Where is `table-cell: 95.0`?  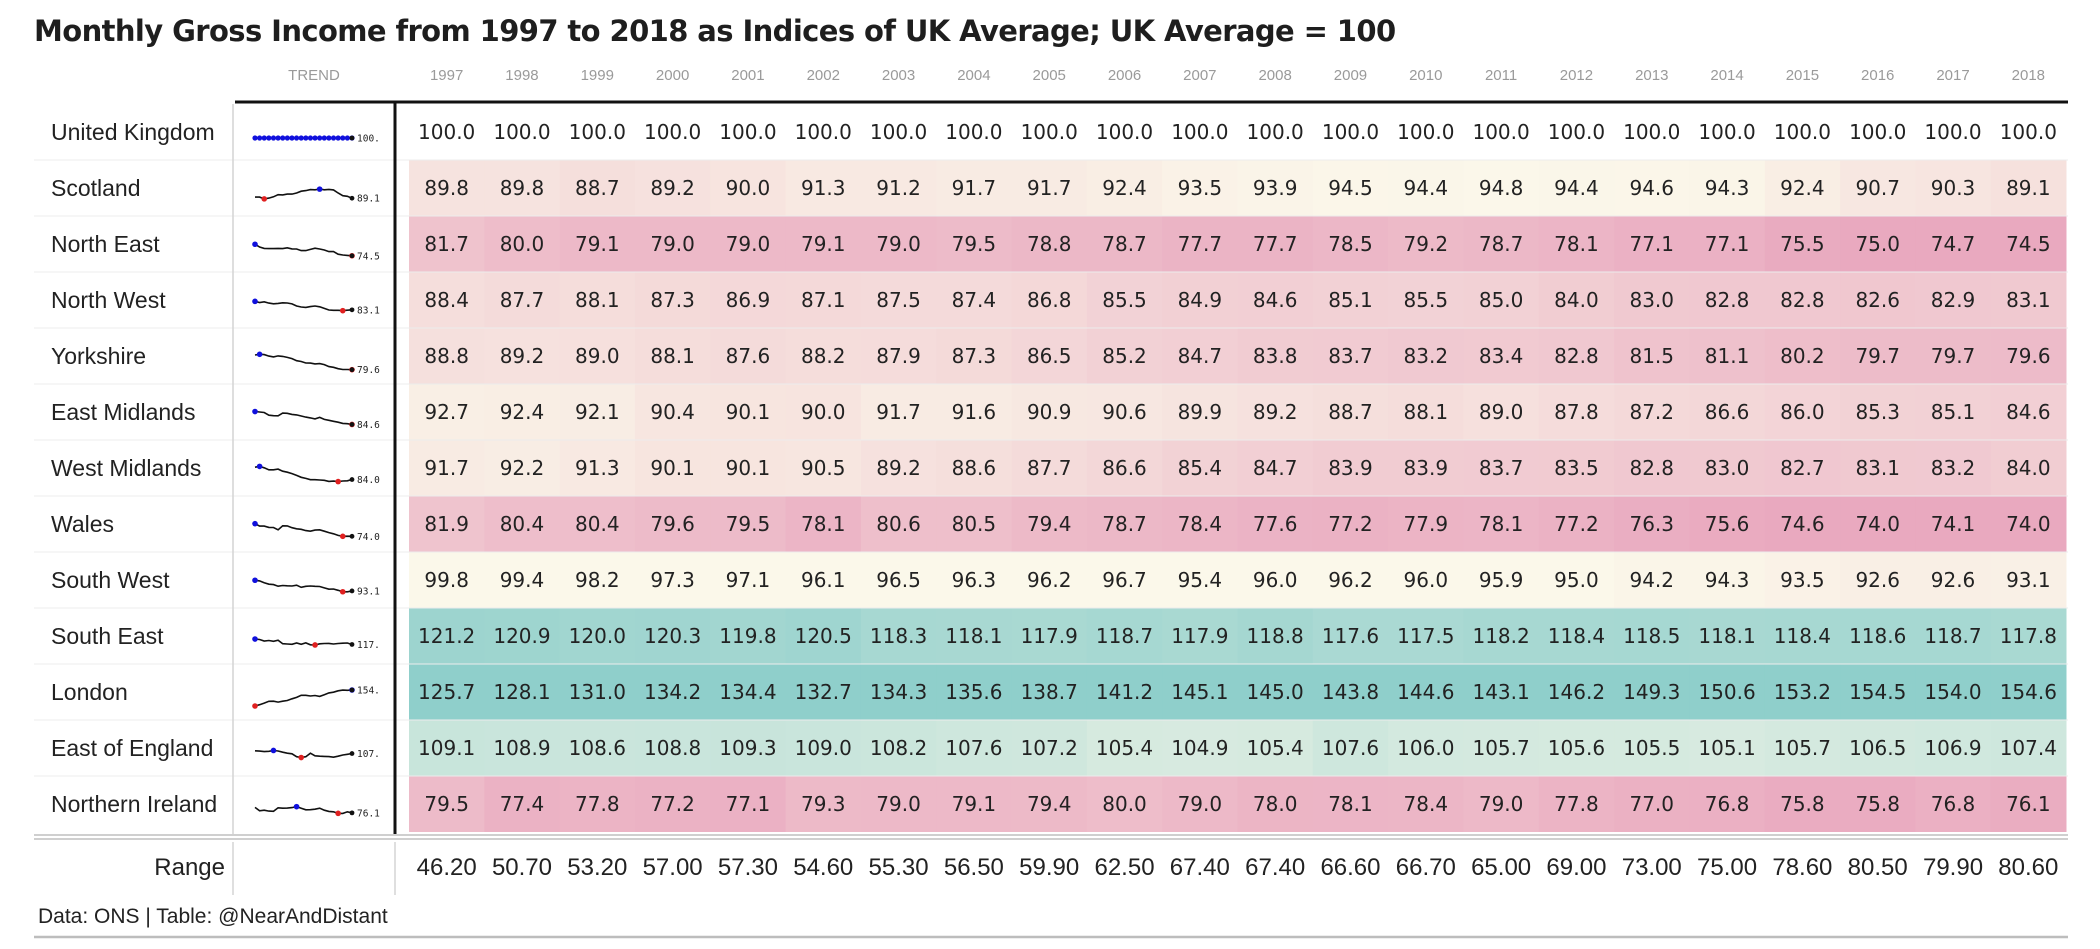
table-cell: 95.0 is located at coordinates (1576, 580).